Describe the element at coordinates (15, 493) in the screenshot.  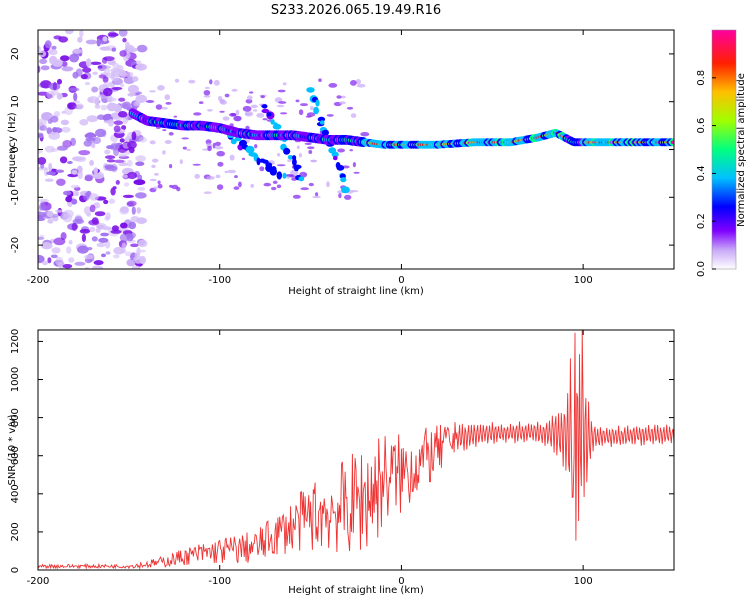
I see `y-tick-label: 400` at that location.